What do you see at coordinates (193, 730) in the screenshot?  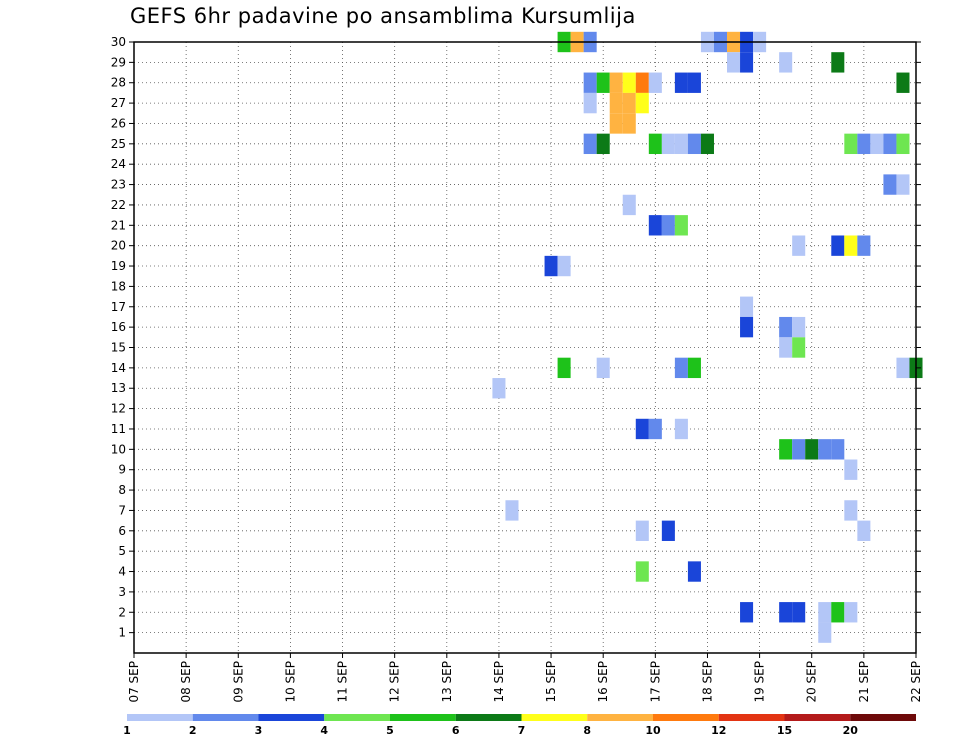 I see `colorbar-label: 2` at bounding box center [193, 730].